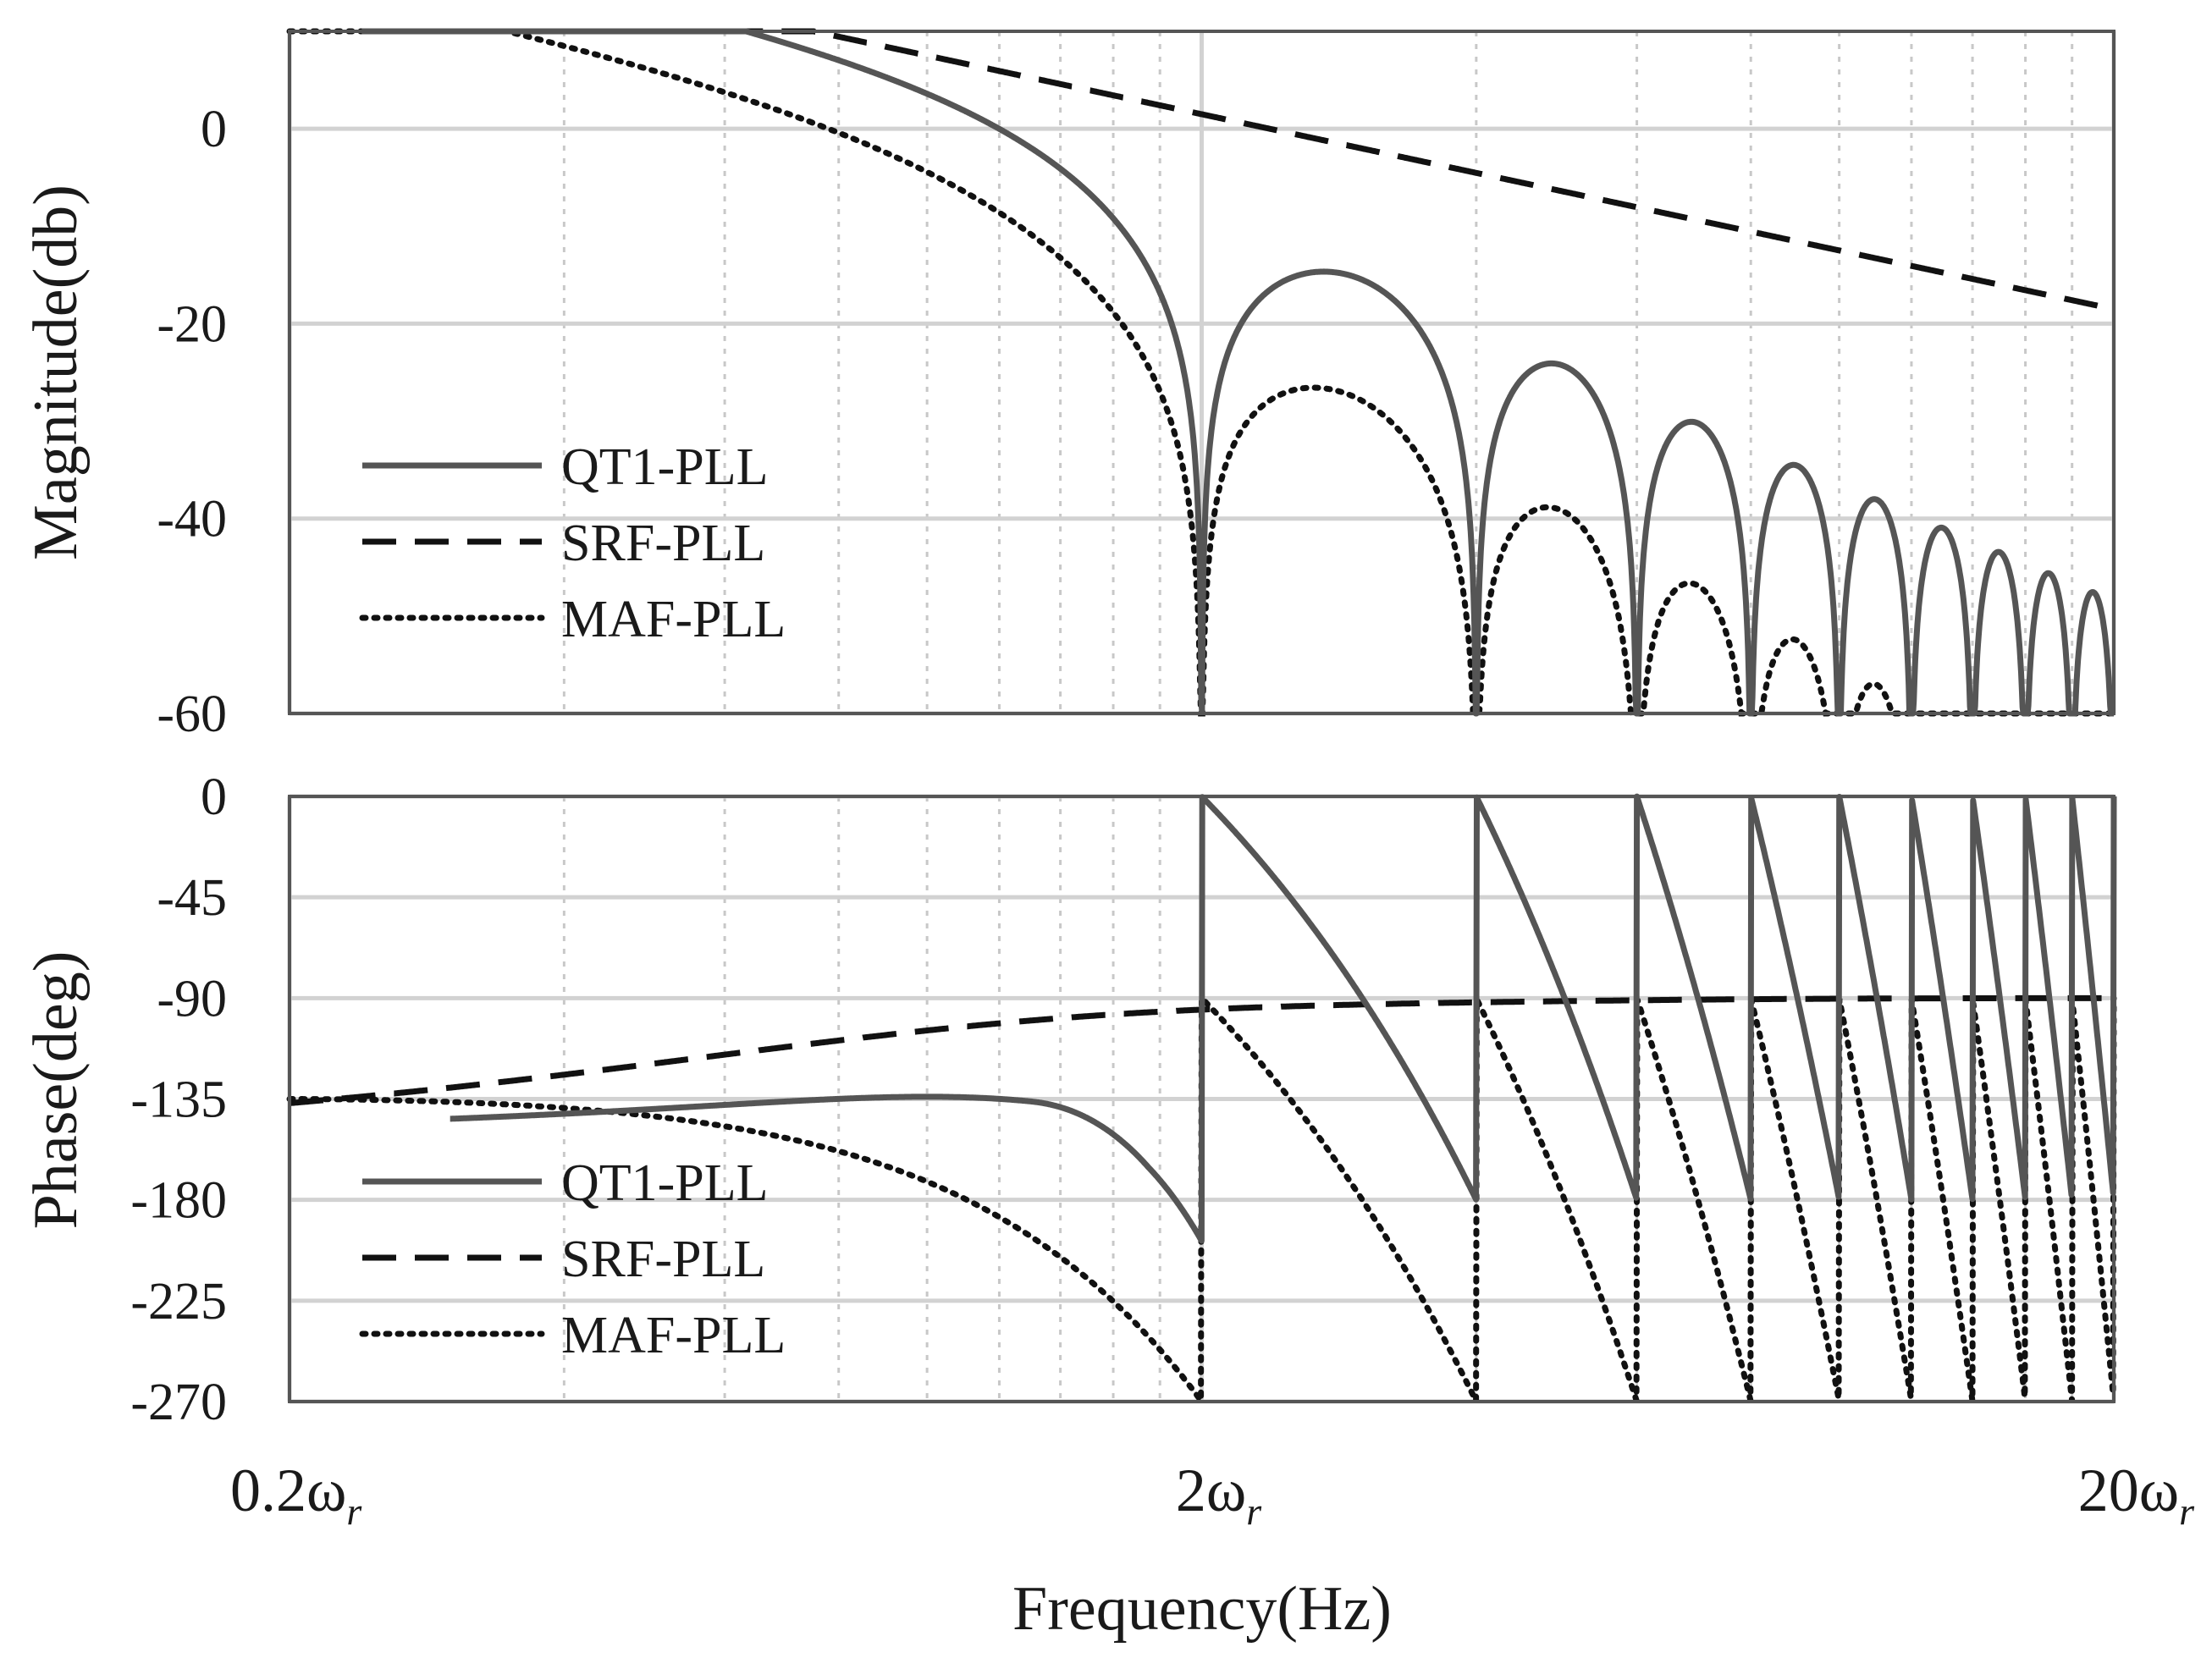 This screenshot has height=1658, width=2212. I want to click on y-tick-label: -180, so click(178, 1201).